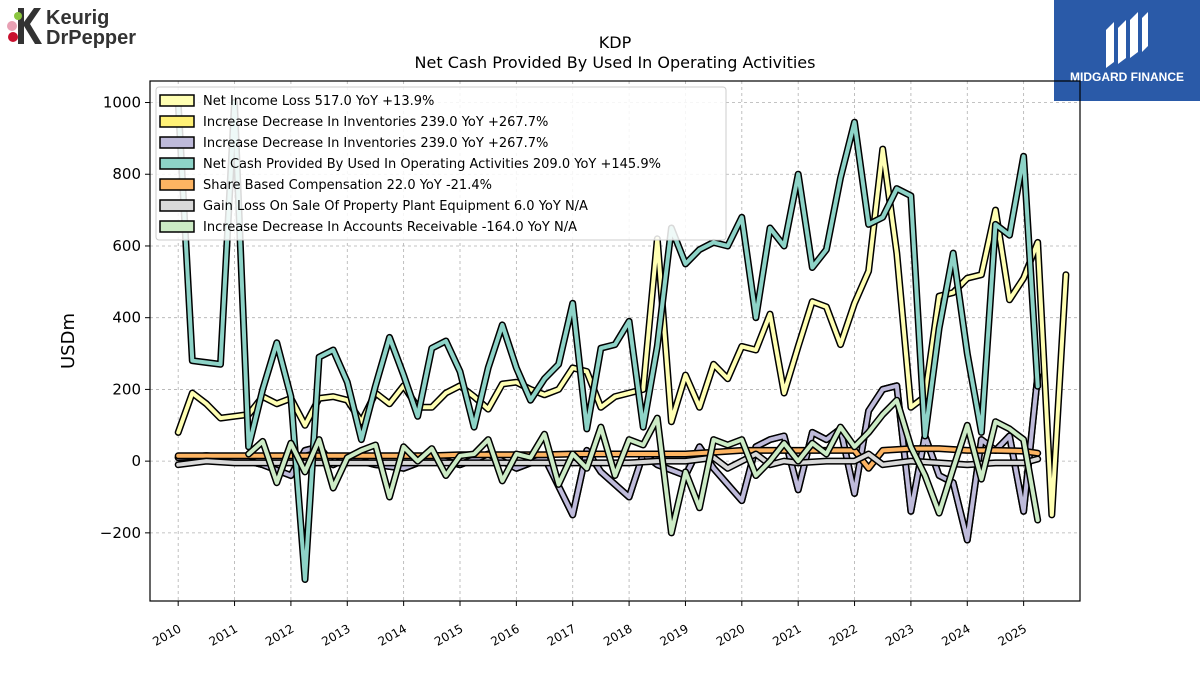  What do you see at coordinates (120, 533) in the screenshot?
I see `y-tick-label: −200` at bounding box center [120, 533].